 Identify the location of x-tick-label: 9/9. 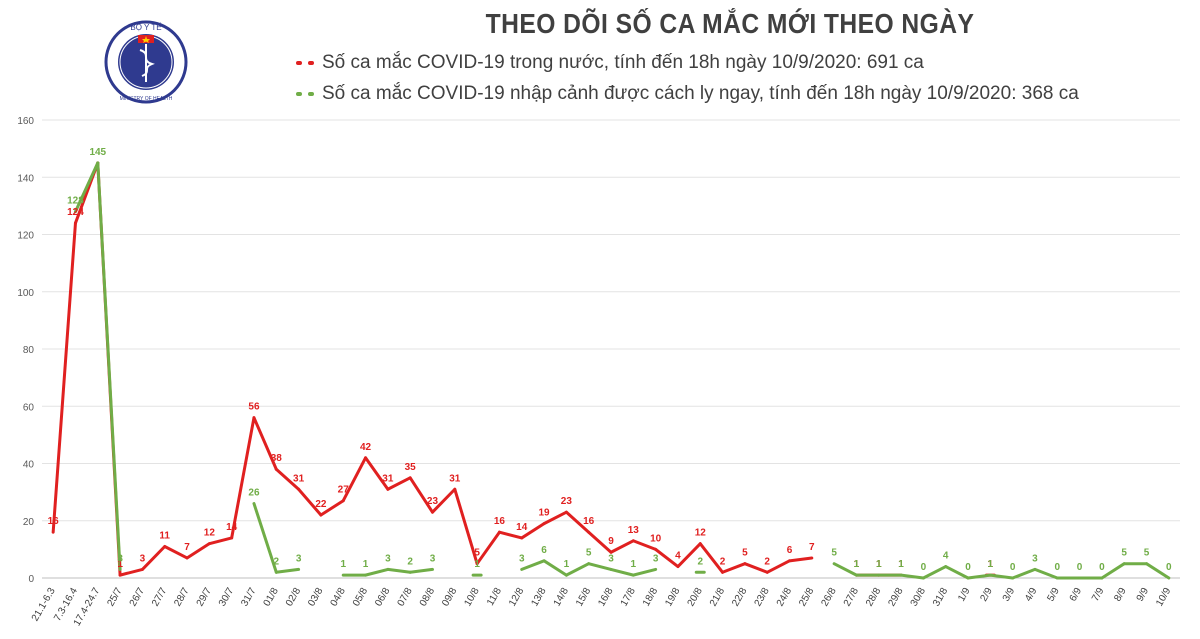
(1143, 595).